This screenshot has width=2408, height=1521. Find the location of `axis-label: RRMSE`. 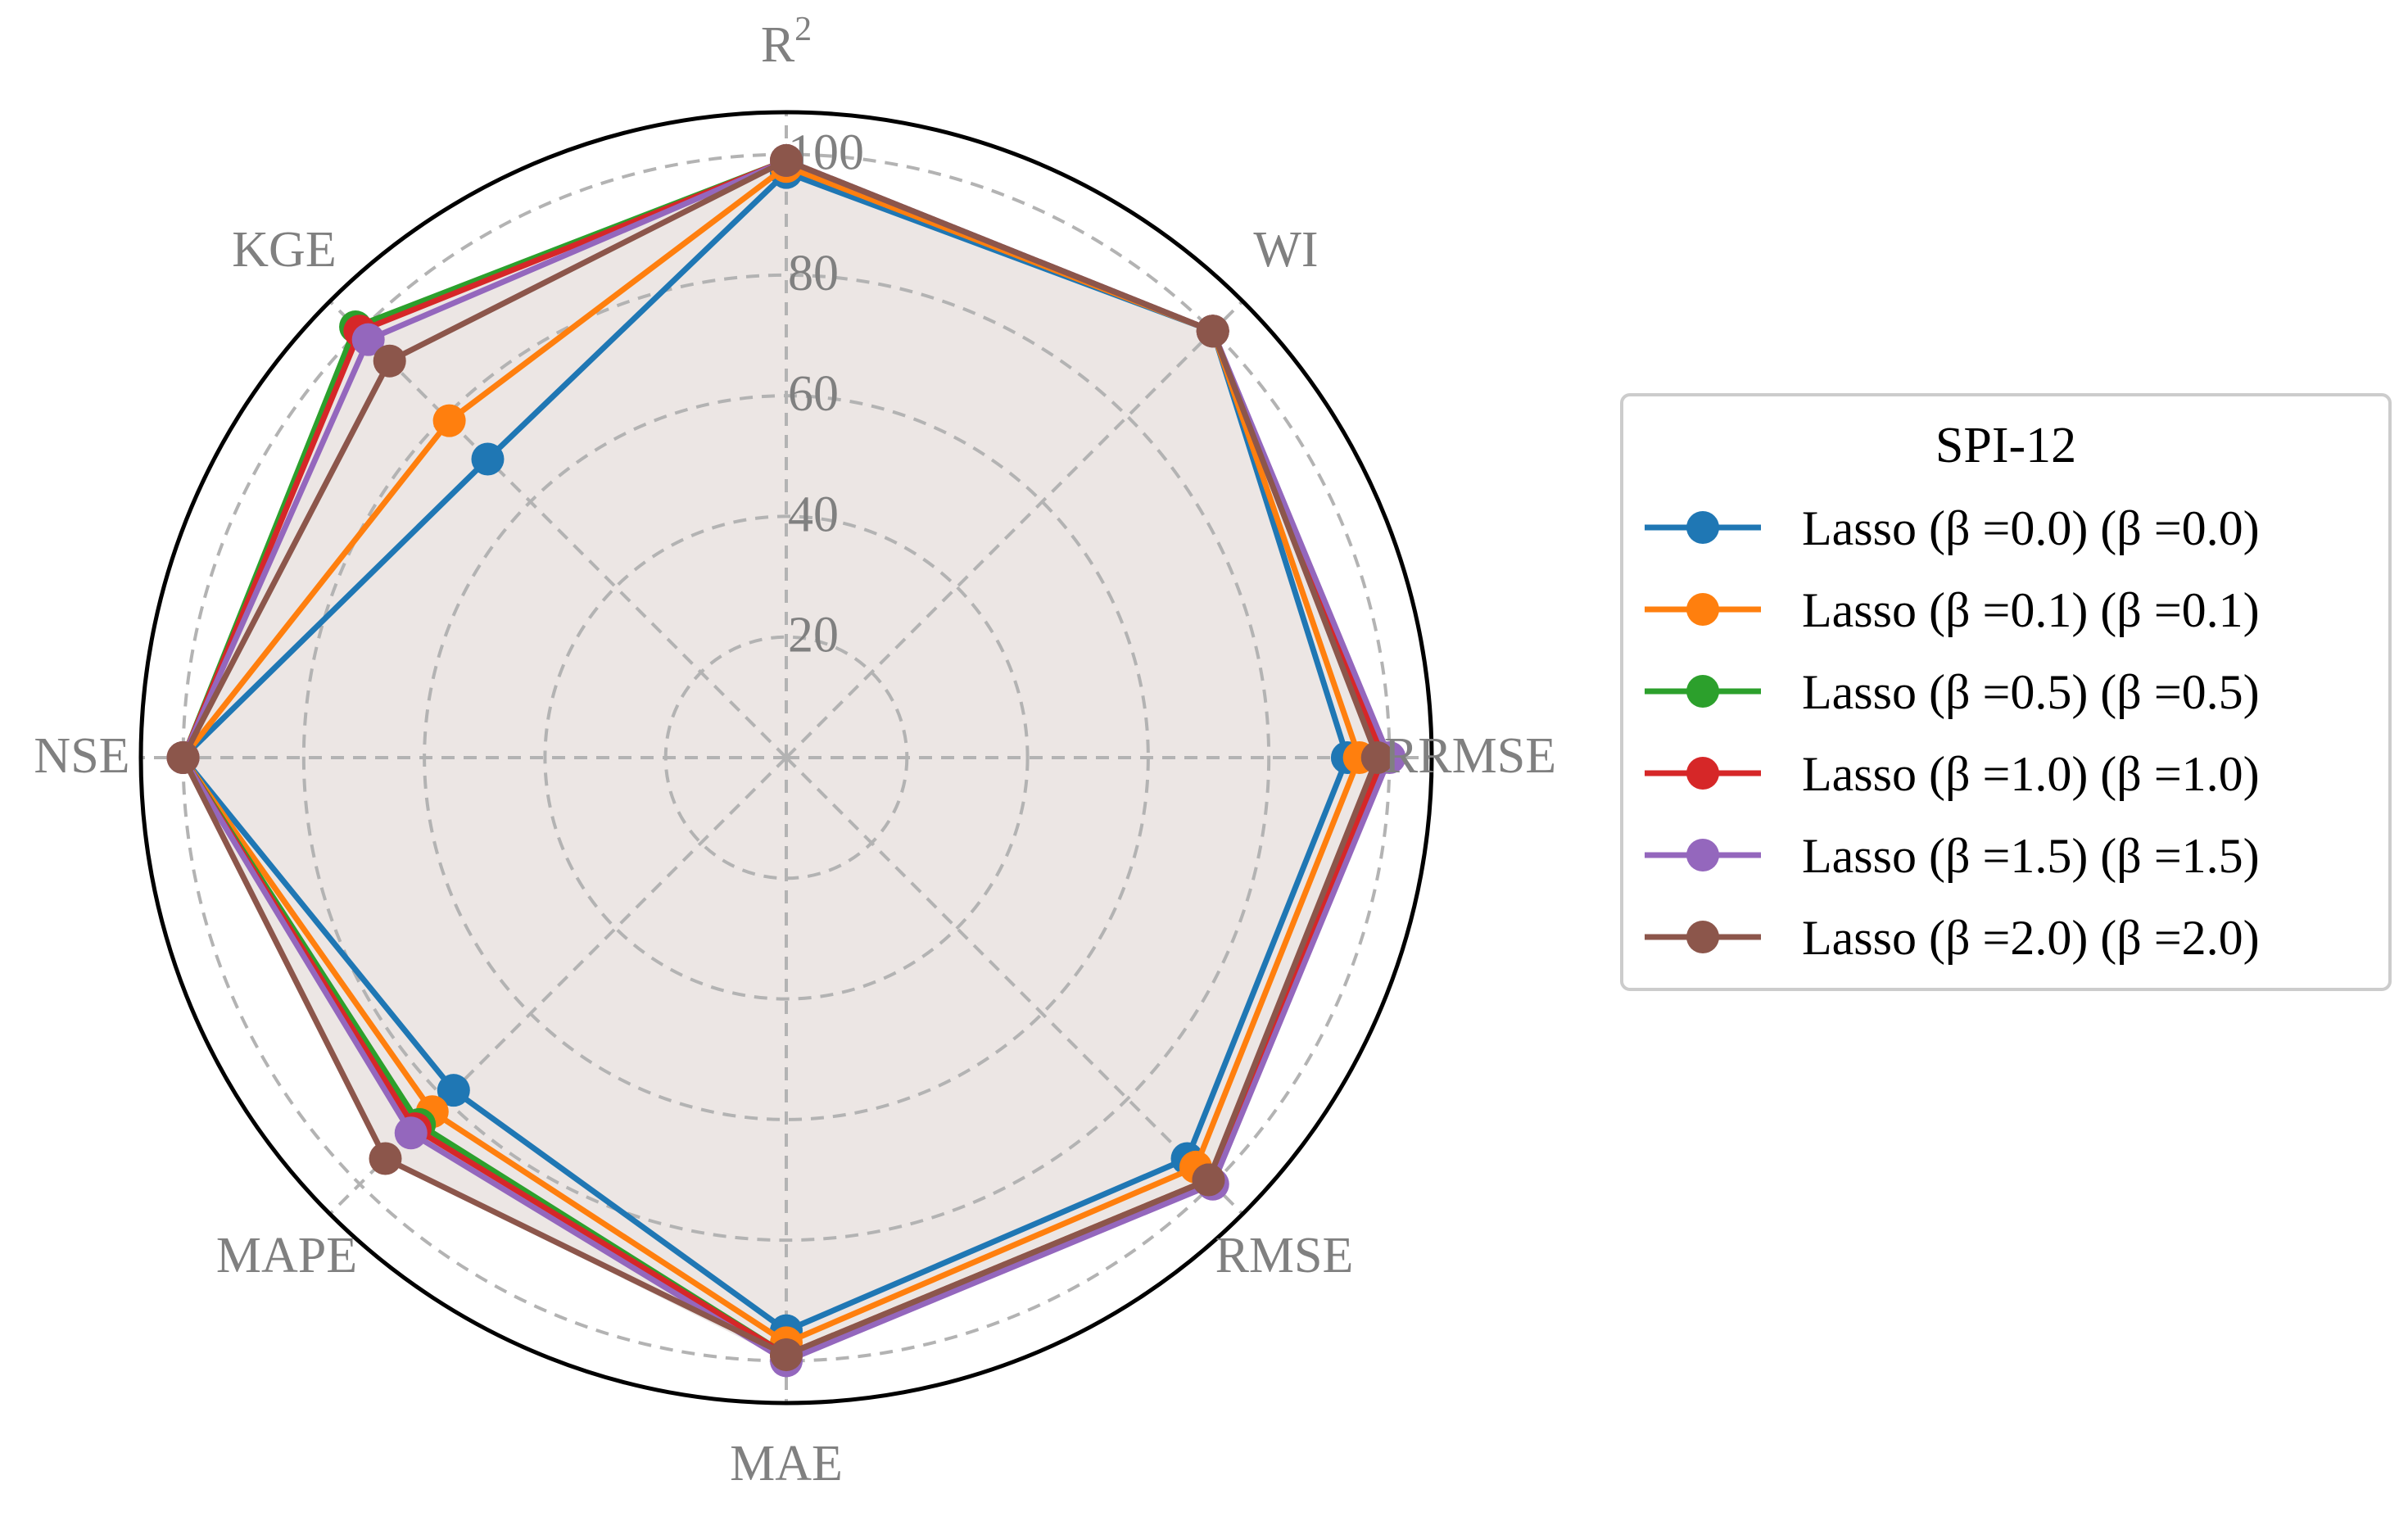

axis-label: RRMSE is located at coordinates (1470, 756).